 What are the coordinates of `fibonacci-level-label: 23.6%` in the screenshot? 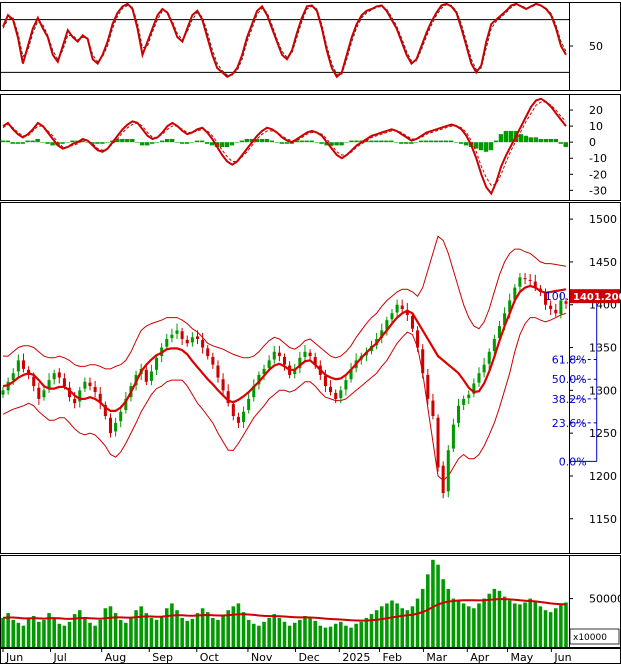 It's located at (569, 423).